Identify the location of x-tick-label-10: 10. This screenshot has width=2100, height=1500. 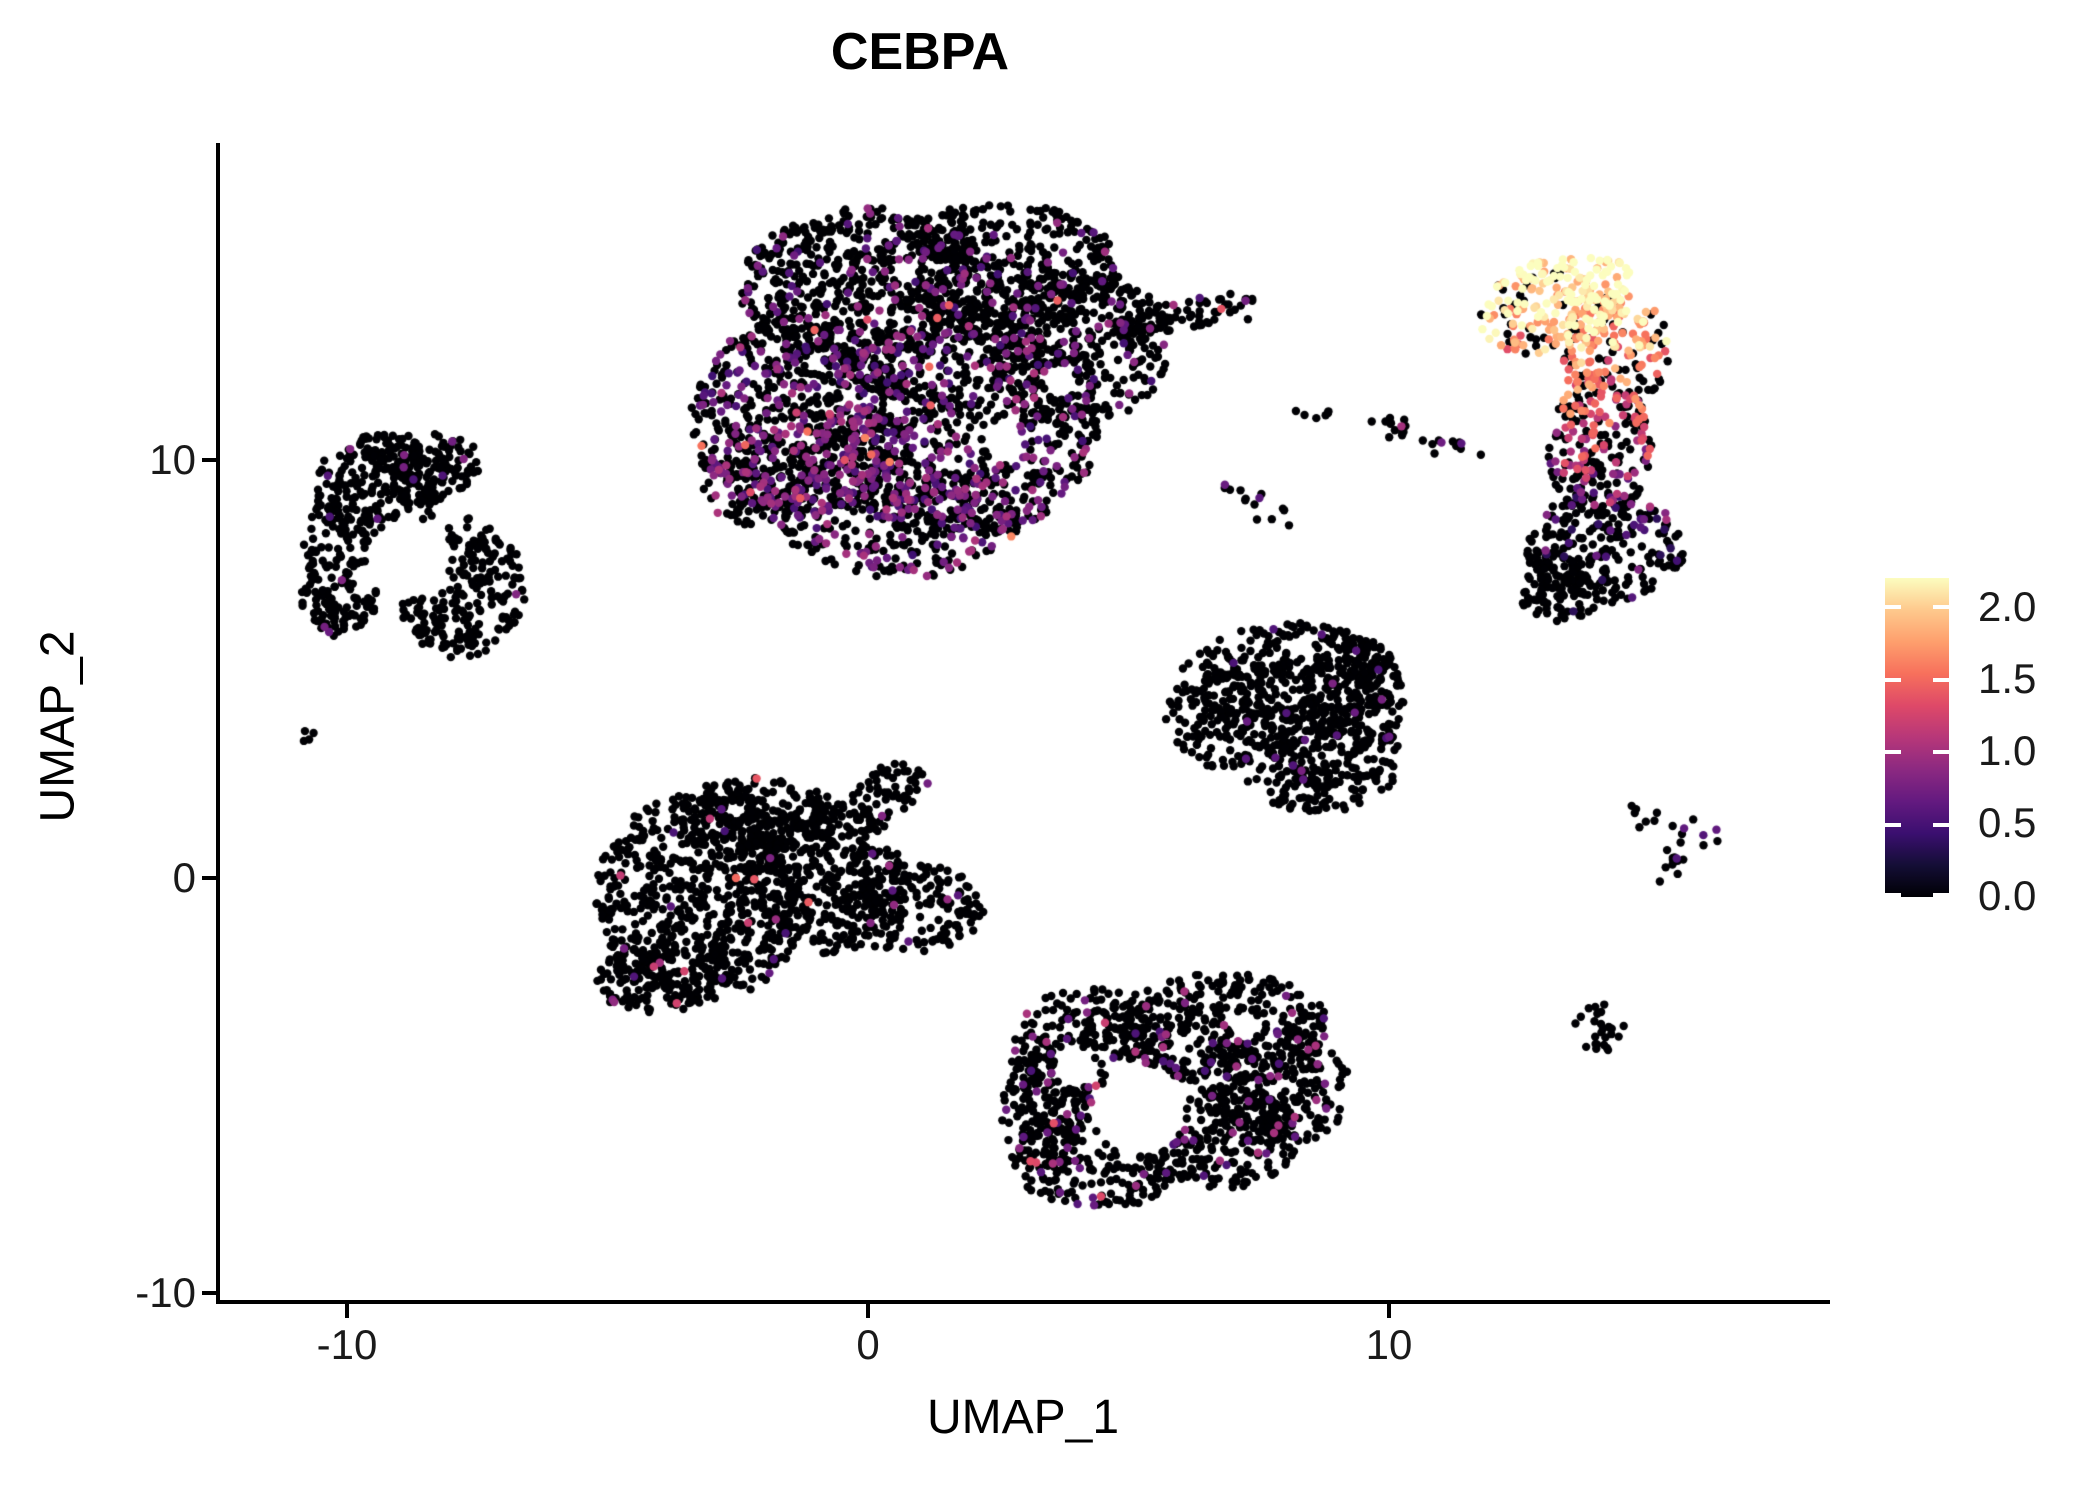
(1389, 1344).